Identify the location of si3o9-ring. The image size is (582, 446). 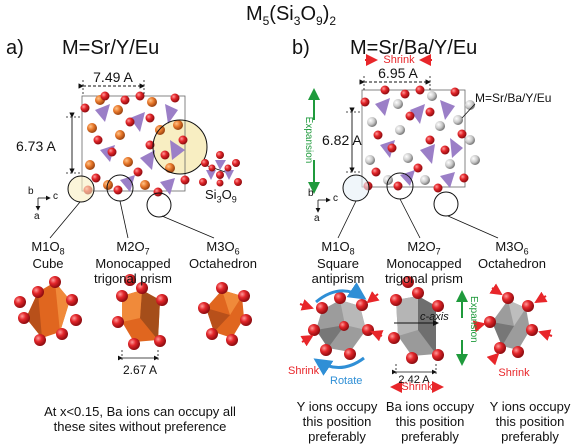
(220, 169).